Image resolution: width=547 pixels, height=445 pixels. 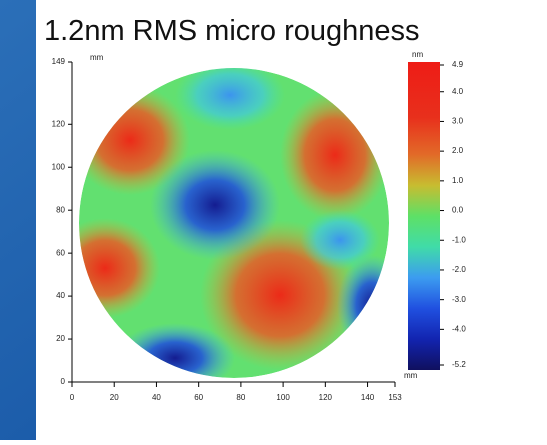 What do you see at coordinates (395, 397) in the screenshot?
I see `x-tick-label: 153` at bounding box center [395, 397].